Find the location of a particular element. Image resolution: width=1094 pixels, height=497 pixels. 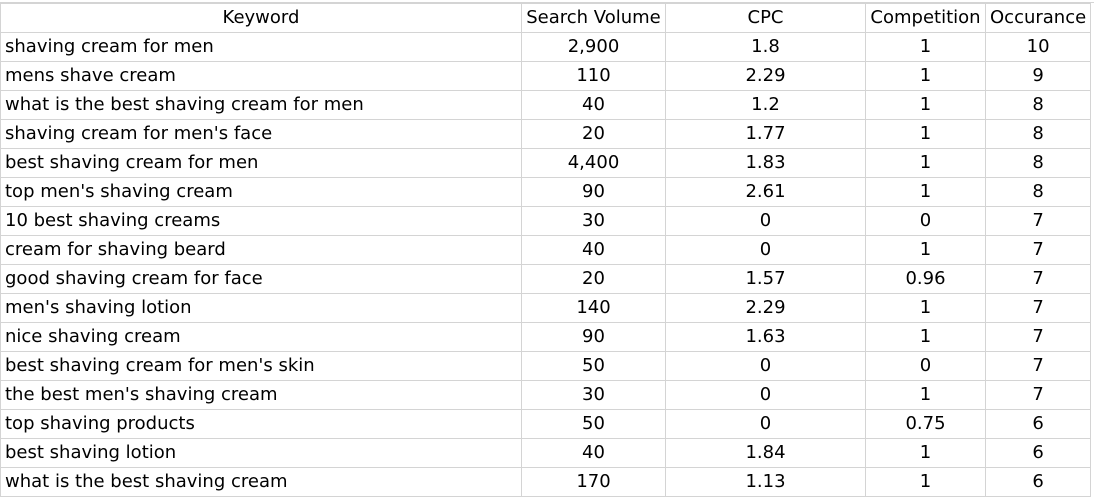

cell-keyword: best shaving cream for men is located at coordinates (261, 163).